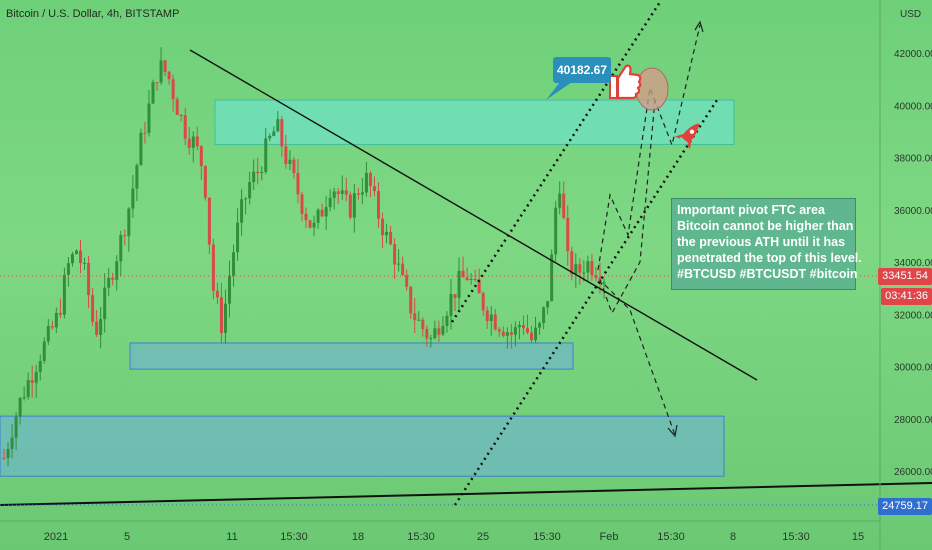  What do you see at coordinates (906, 296) in the screenshot?
I see `countdown-tag: 03:41:36` at bounding box center [906, 296].